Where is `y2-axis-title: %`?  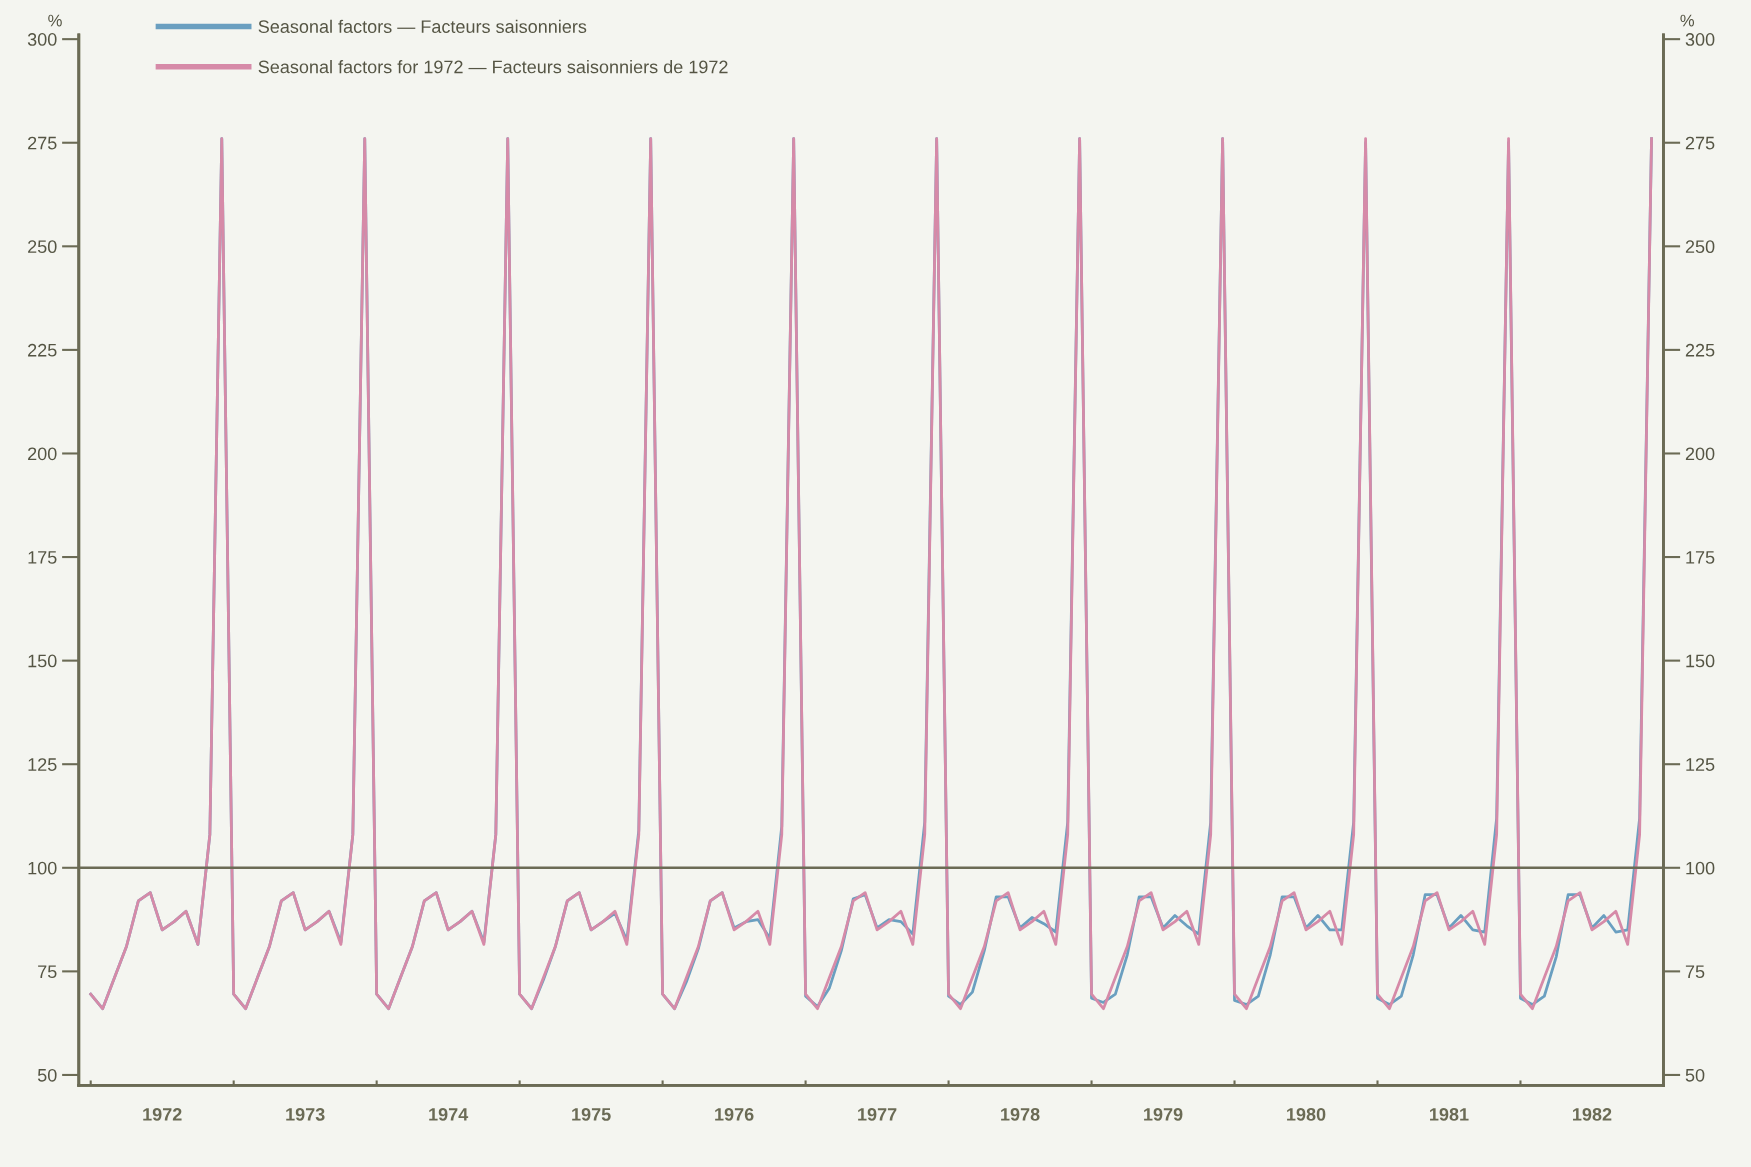 y2-axis-title: % is located at coordinates (1687, 20).